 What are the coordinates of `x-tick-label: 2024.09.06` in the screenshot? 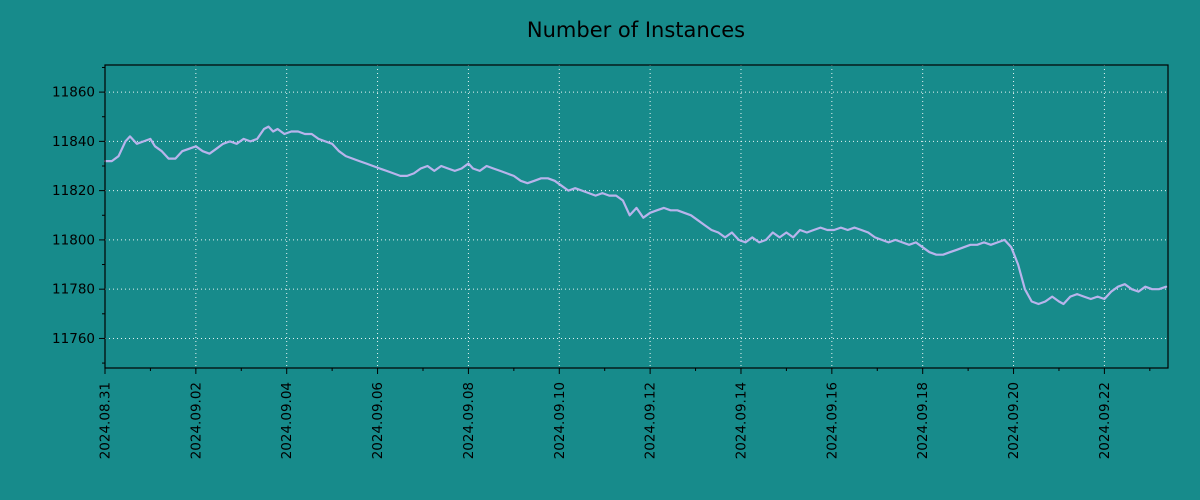 It's located at (378, 420).